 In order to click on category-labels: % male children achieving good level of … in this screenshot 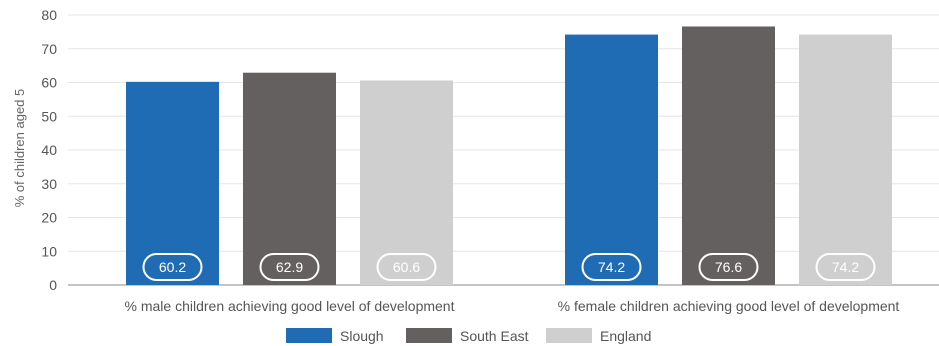, I will do `click(512, 306)`.